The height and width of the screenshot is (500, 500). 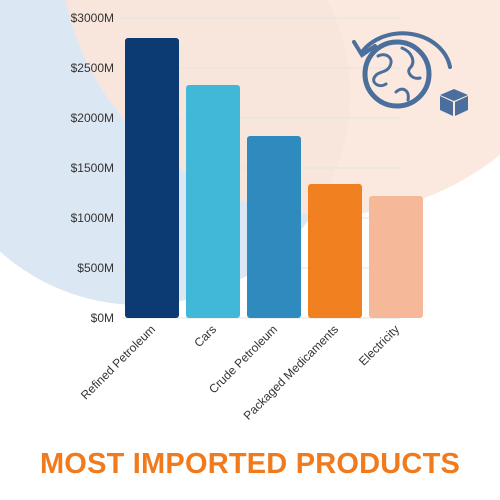 What do you see at coordinates (102, 318) in the screenshot?
I see `y-tick-label: $0M` at bounding box center [102, 318].